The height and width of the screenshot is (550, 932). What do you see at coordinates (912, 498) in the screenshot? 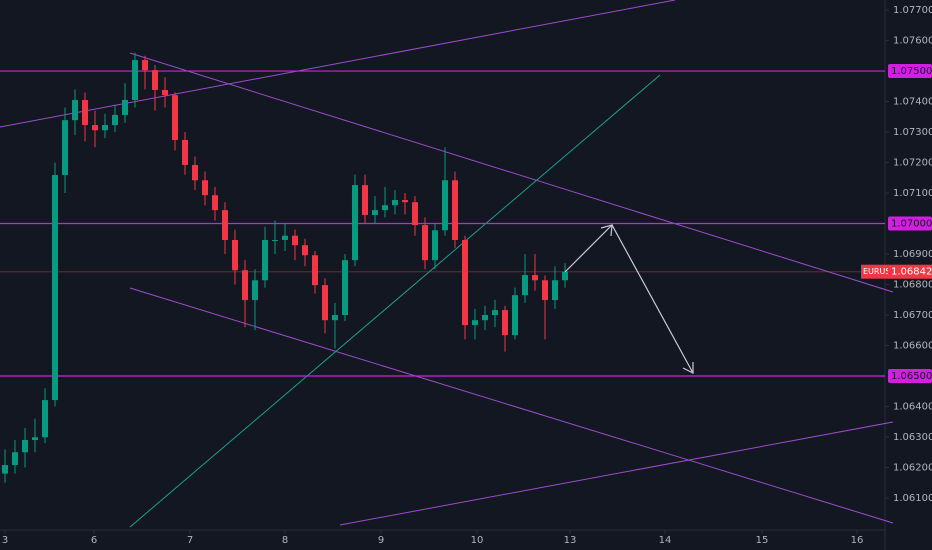
I see `y-tick-label: 1.06100` at bounding box center [912, 498].